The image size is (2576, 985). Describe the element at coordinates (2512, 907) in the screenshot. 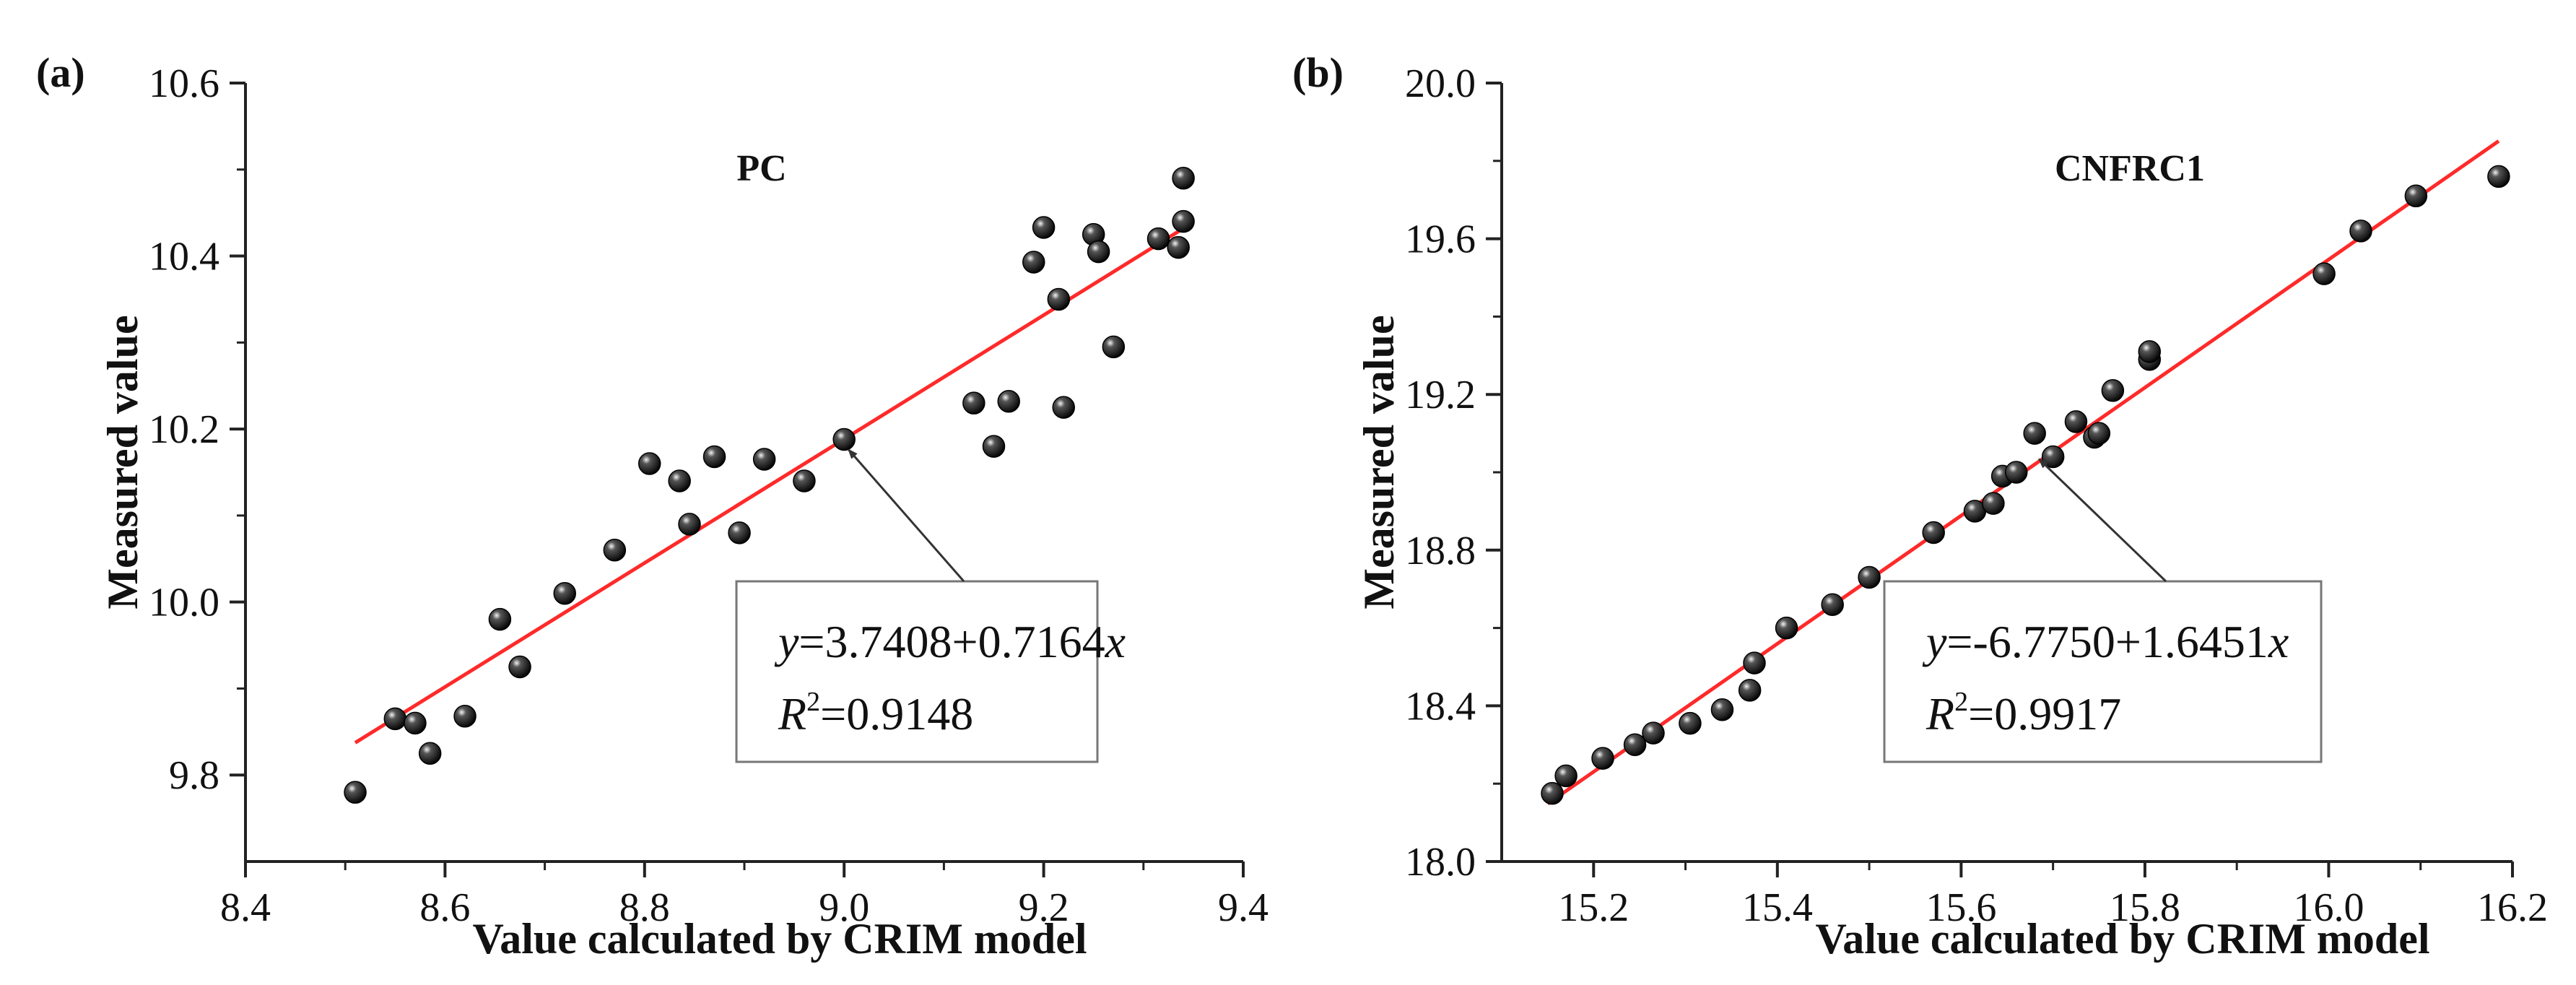

I see `x-tick-label: 16.2` at that location.